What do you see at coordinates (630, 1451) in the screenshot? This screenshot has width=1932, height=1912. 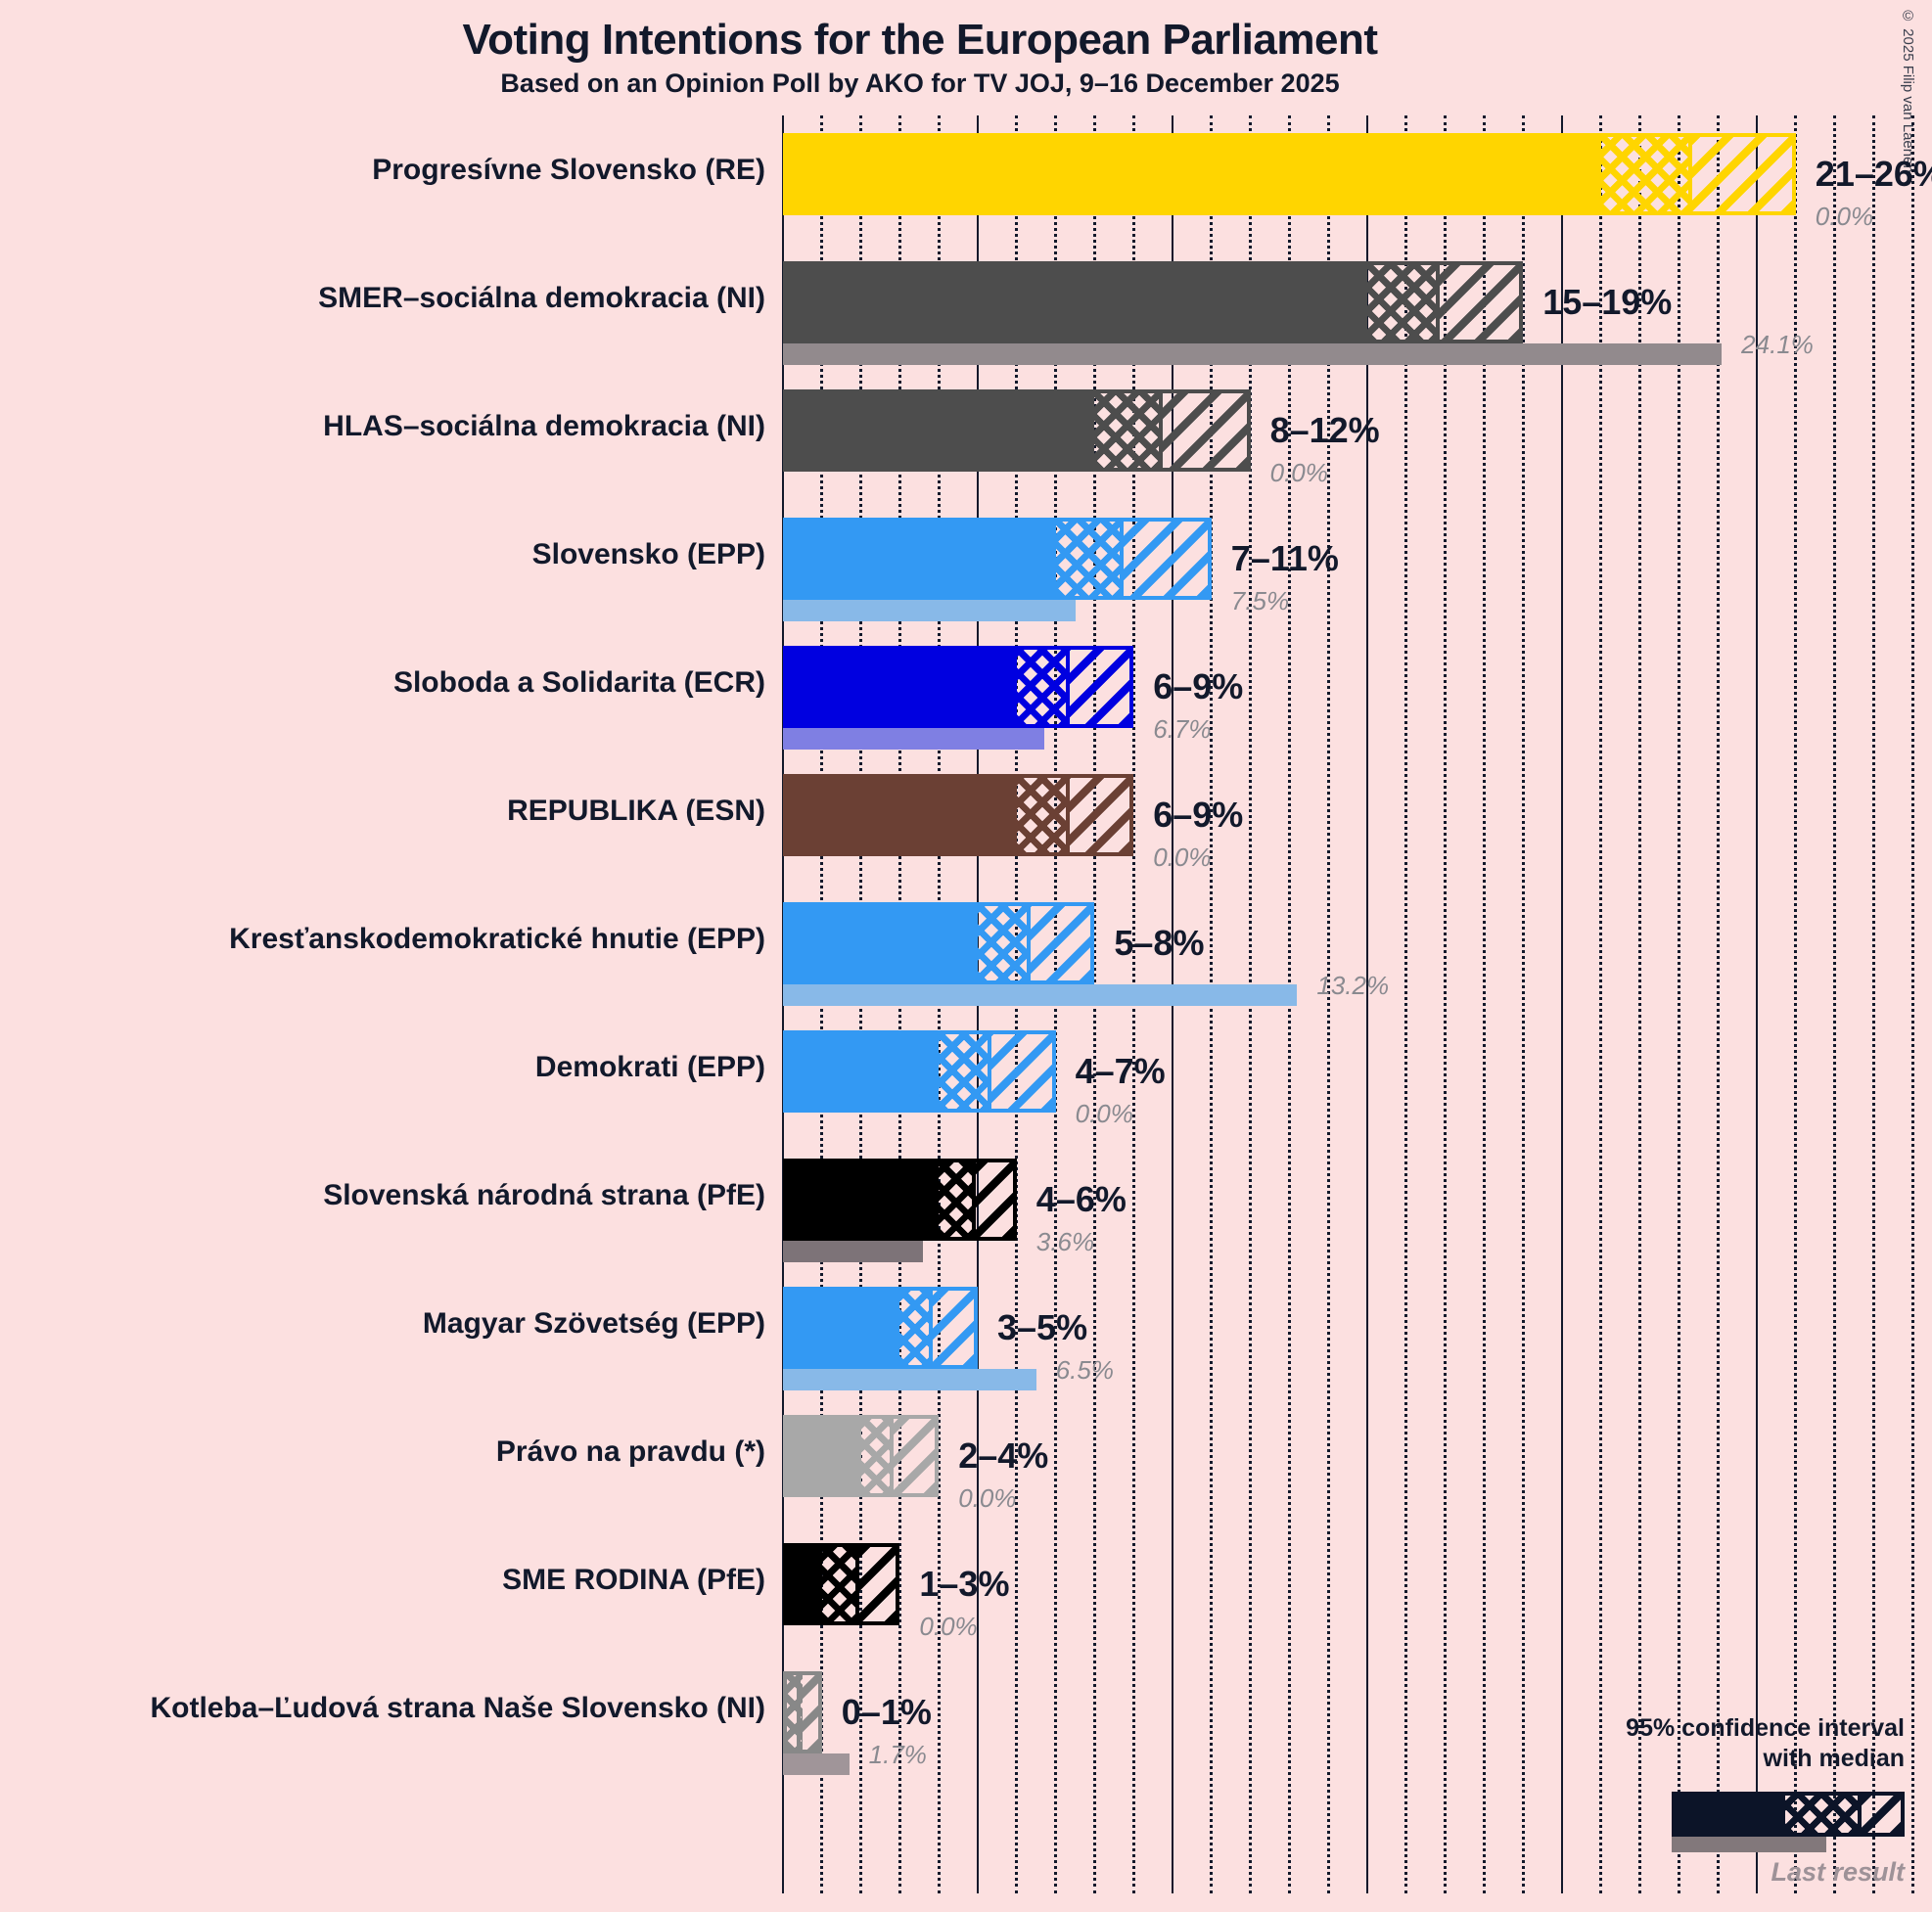 I see `party-label: Právo na pravdu (*)` at bounding box center [630, 1451].